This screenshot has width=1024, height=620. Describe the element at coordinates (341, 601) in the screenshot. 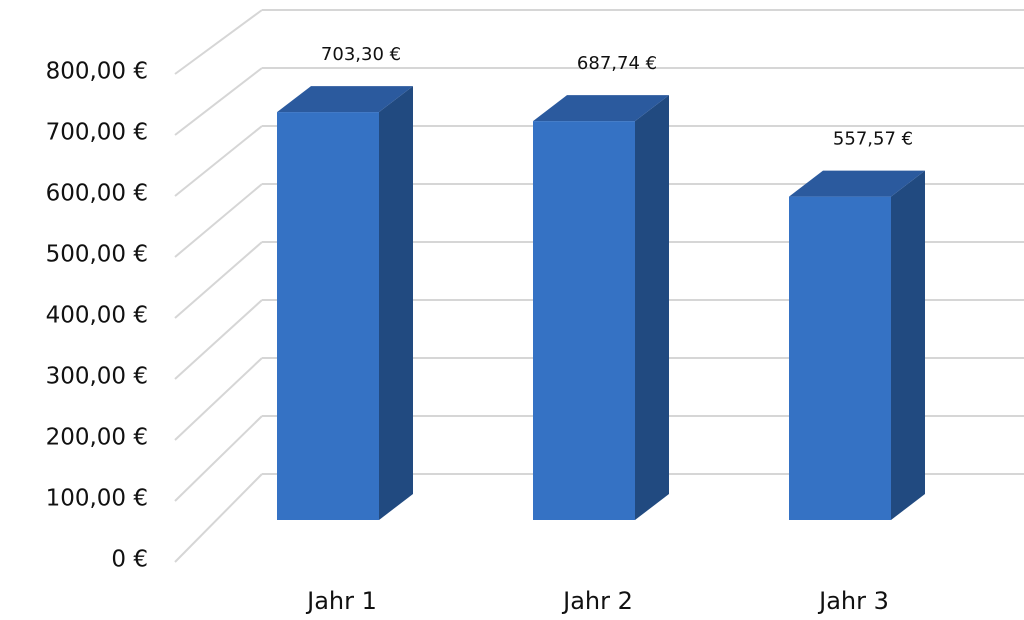

I see `x-tick-label: Jahr 1` at that location.